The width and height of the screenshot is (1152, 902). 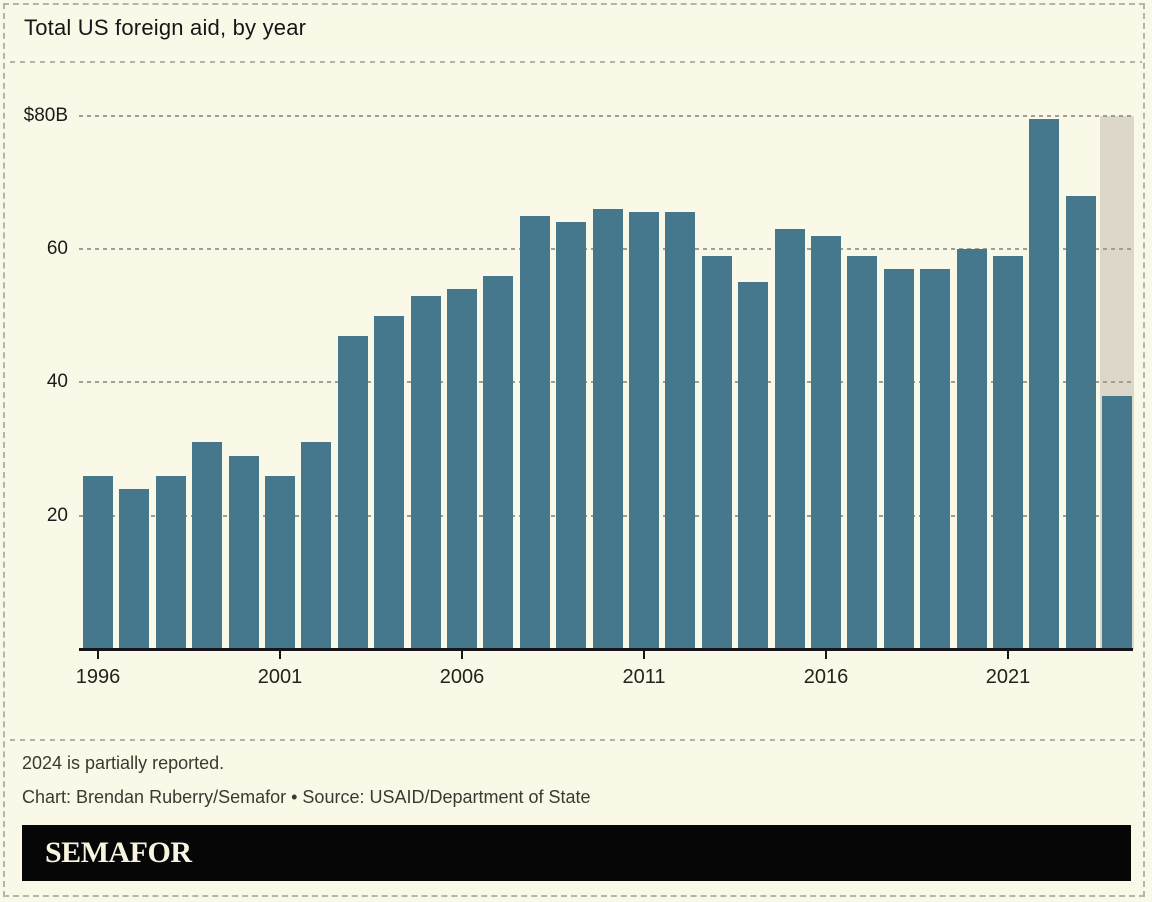 I want to click on y-axis-label: $80B, so click(x=45, y=115).